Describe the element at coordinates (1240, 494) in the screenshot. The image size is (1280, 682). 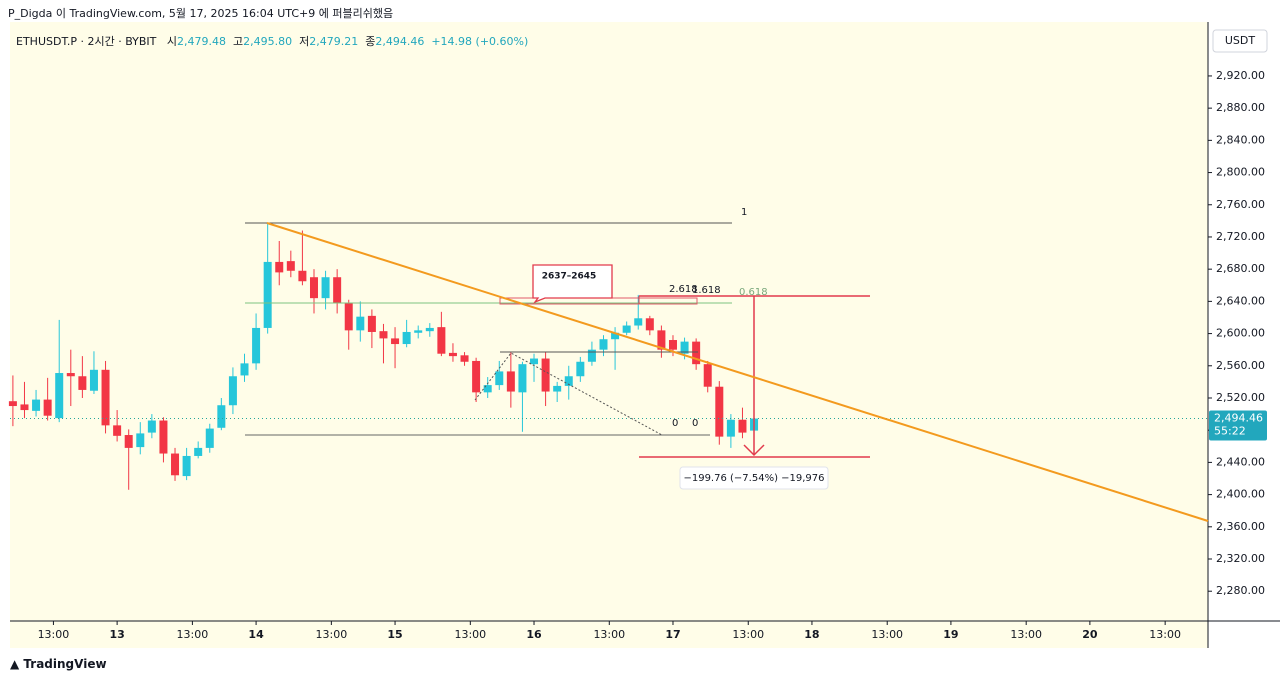
I see `y-tick-label: 2,400.00` at that location.